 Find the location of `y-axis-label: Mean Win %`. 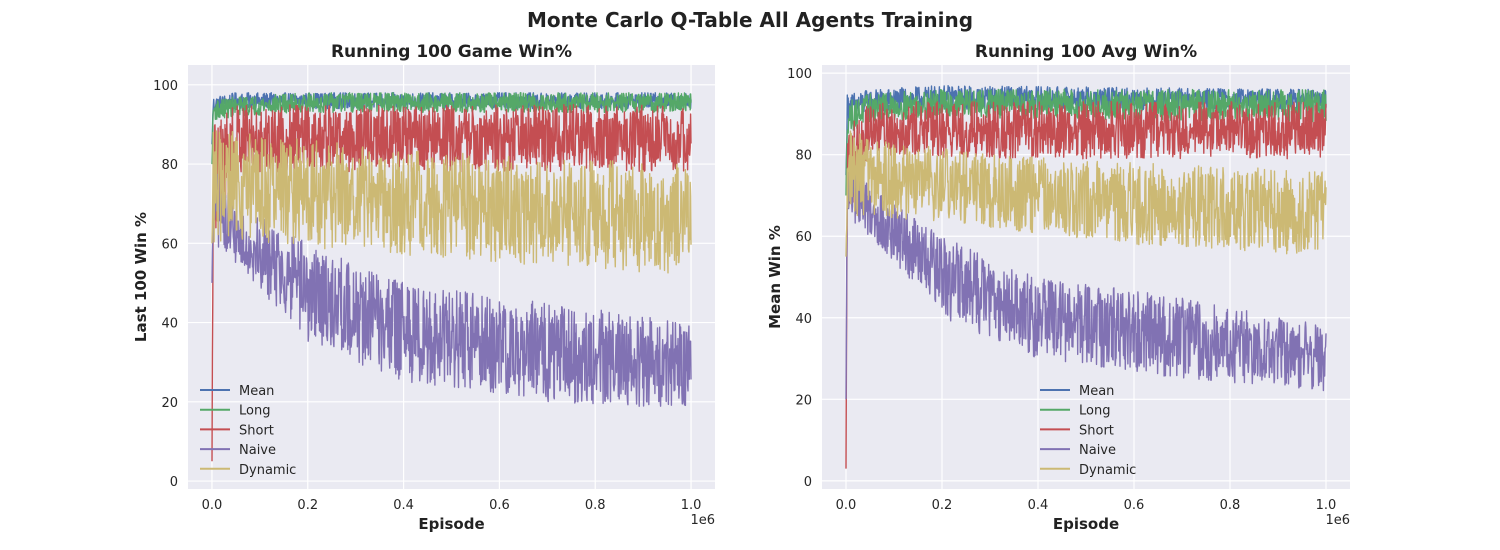

y-axis-label: Mean Win % is located at coordinates (775, 277).